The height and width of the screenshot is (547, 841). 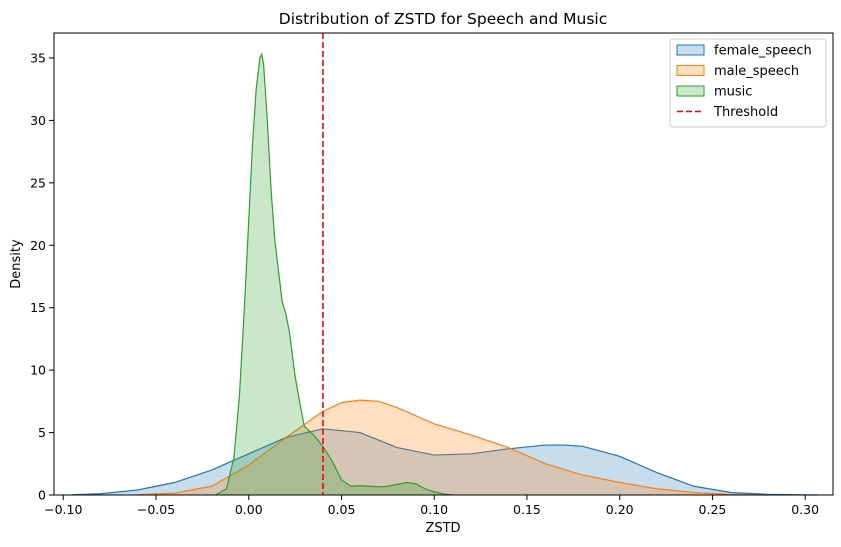 What do you see at coordinates (690, 50) in the screenshot?
I see `legend-swatch-female-speech` at bounding box center [690, 50].